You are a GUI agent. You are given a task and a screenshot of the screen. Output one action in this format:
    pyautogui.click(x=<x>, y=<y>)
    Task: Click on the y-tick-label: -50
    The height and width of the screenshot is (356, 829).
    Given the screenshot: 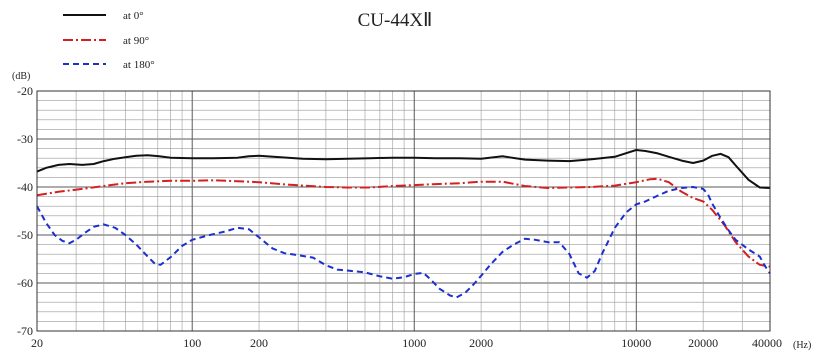 What is the action you would take?
    pyautogui.click(x=25, y=235)
    